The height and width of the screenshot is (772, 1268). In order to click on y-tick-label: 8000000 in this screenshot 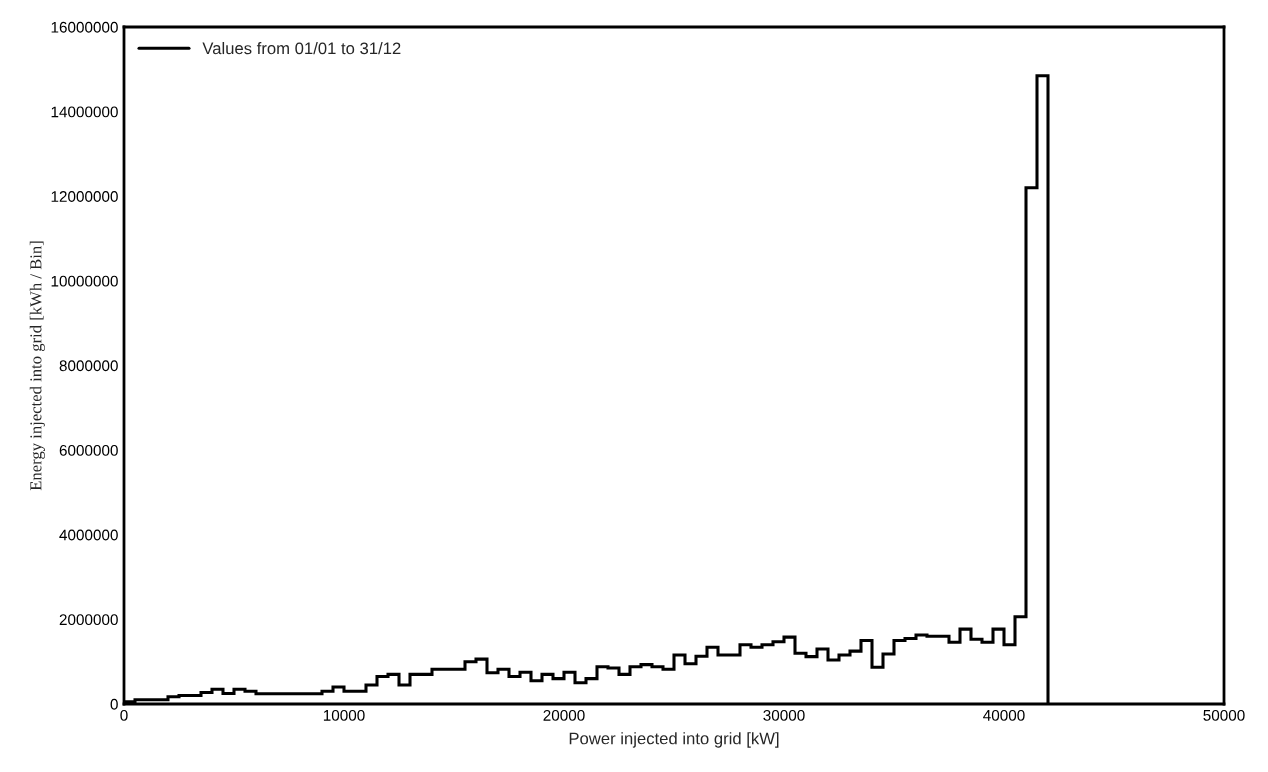, I will do `click(88, 366)`.